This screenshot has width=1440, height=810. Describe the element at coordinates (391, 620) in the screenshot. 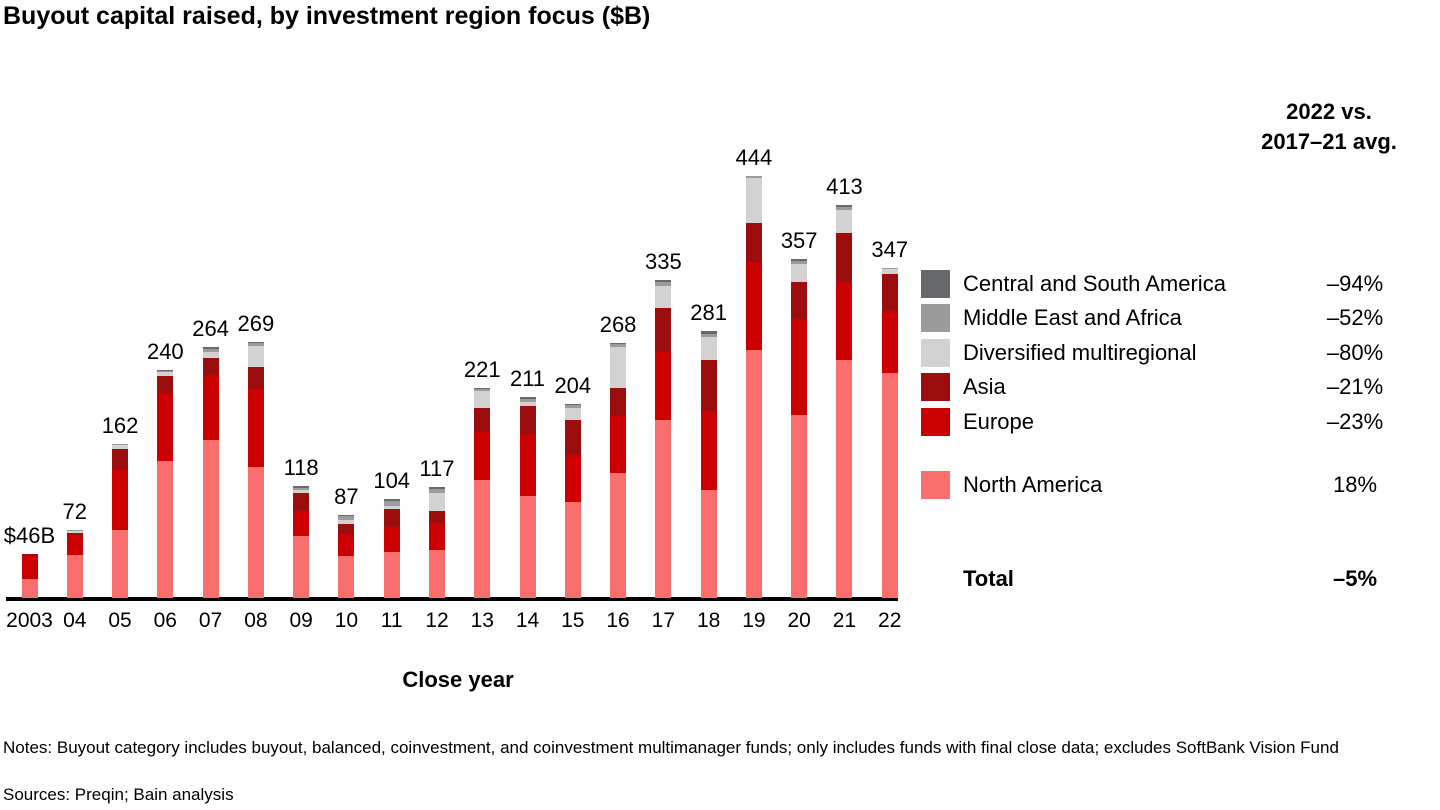

I see `x-tick-label: 11` at that location.